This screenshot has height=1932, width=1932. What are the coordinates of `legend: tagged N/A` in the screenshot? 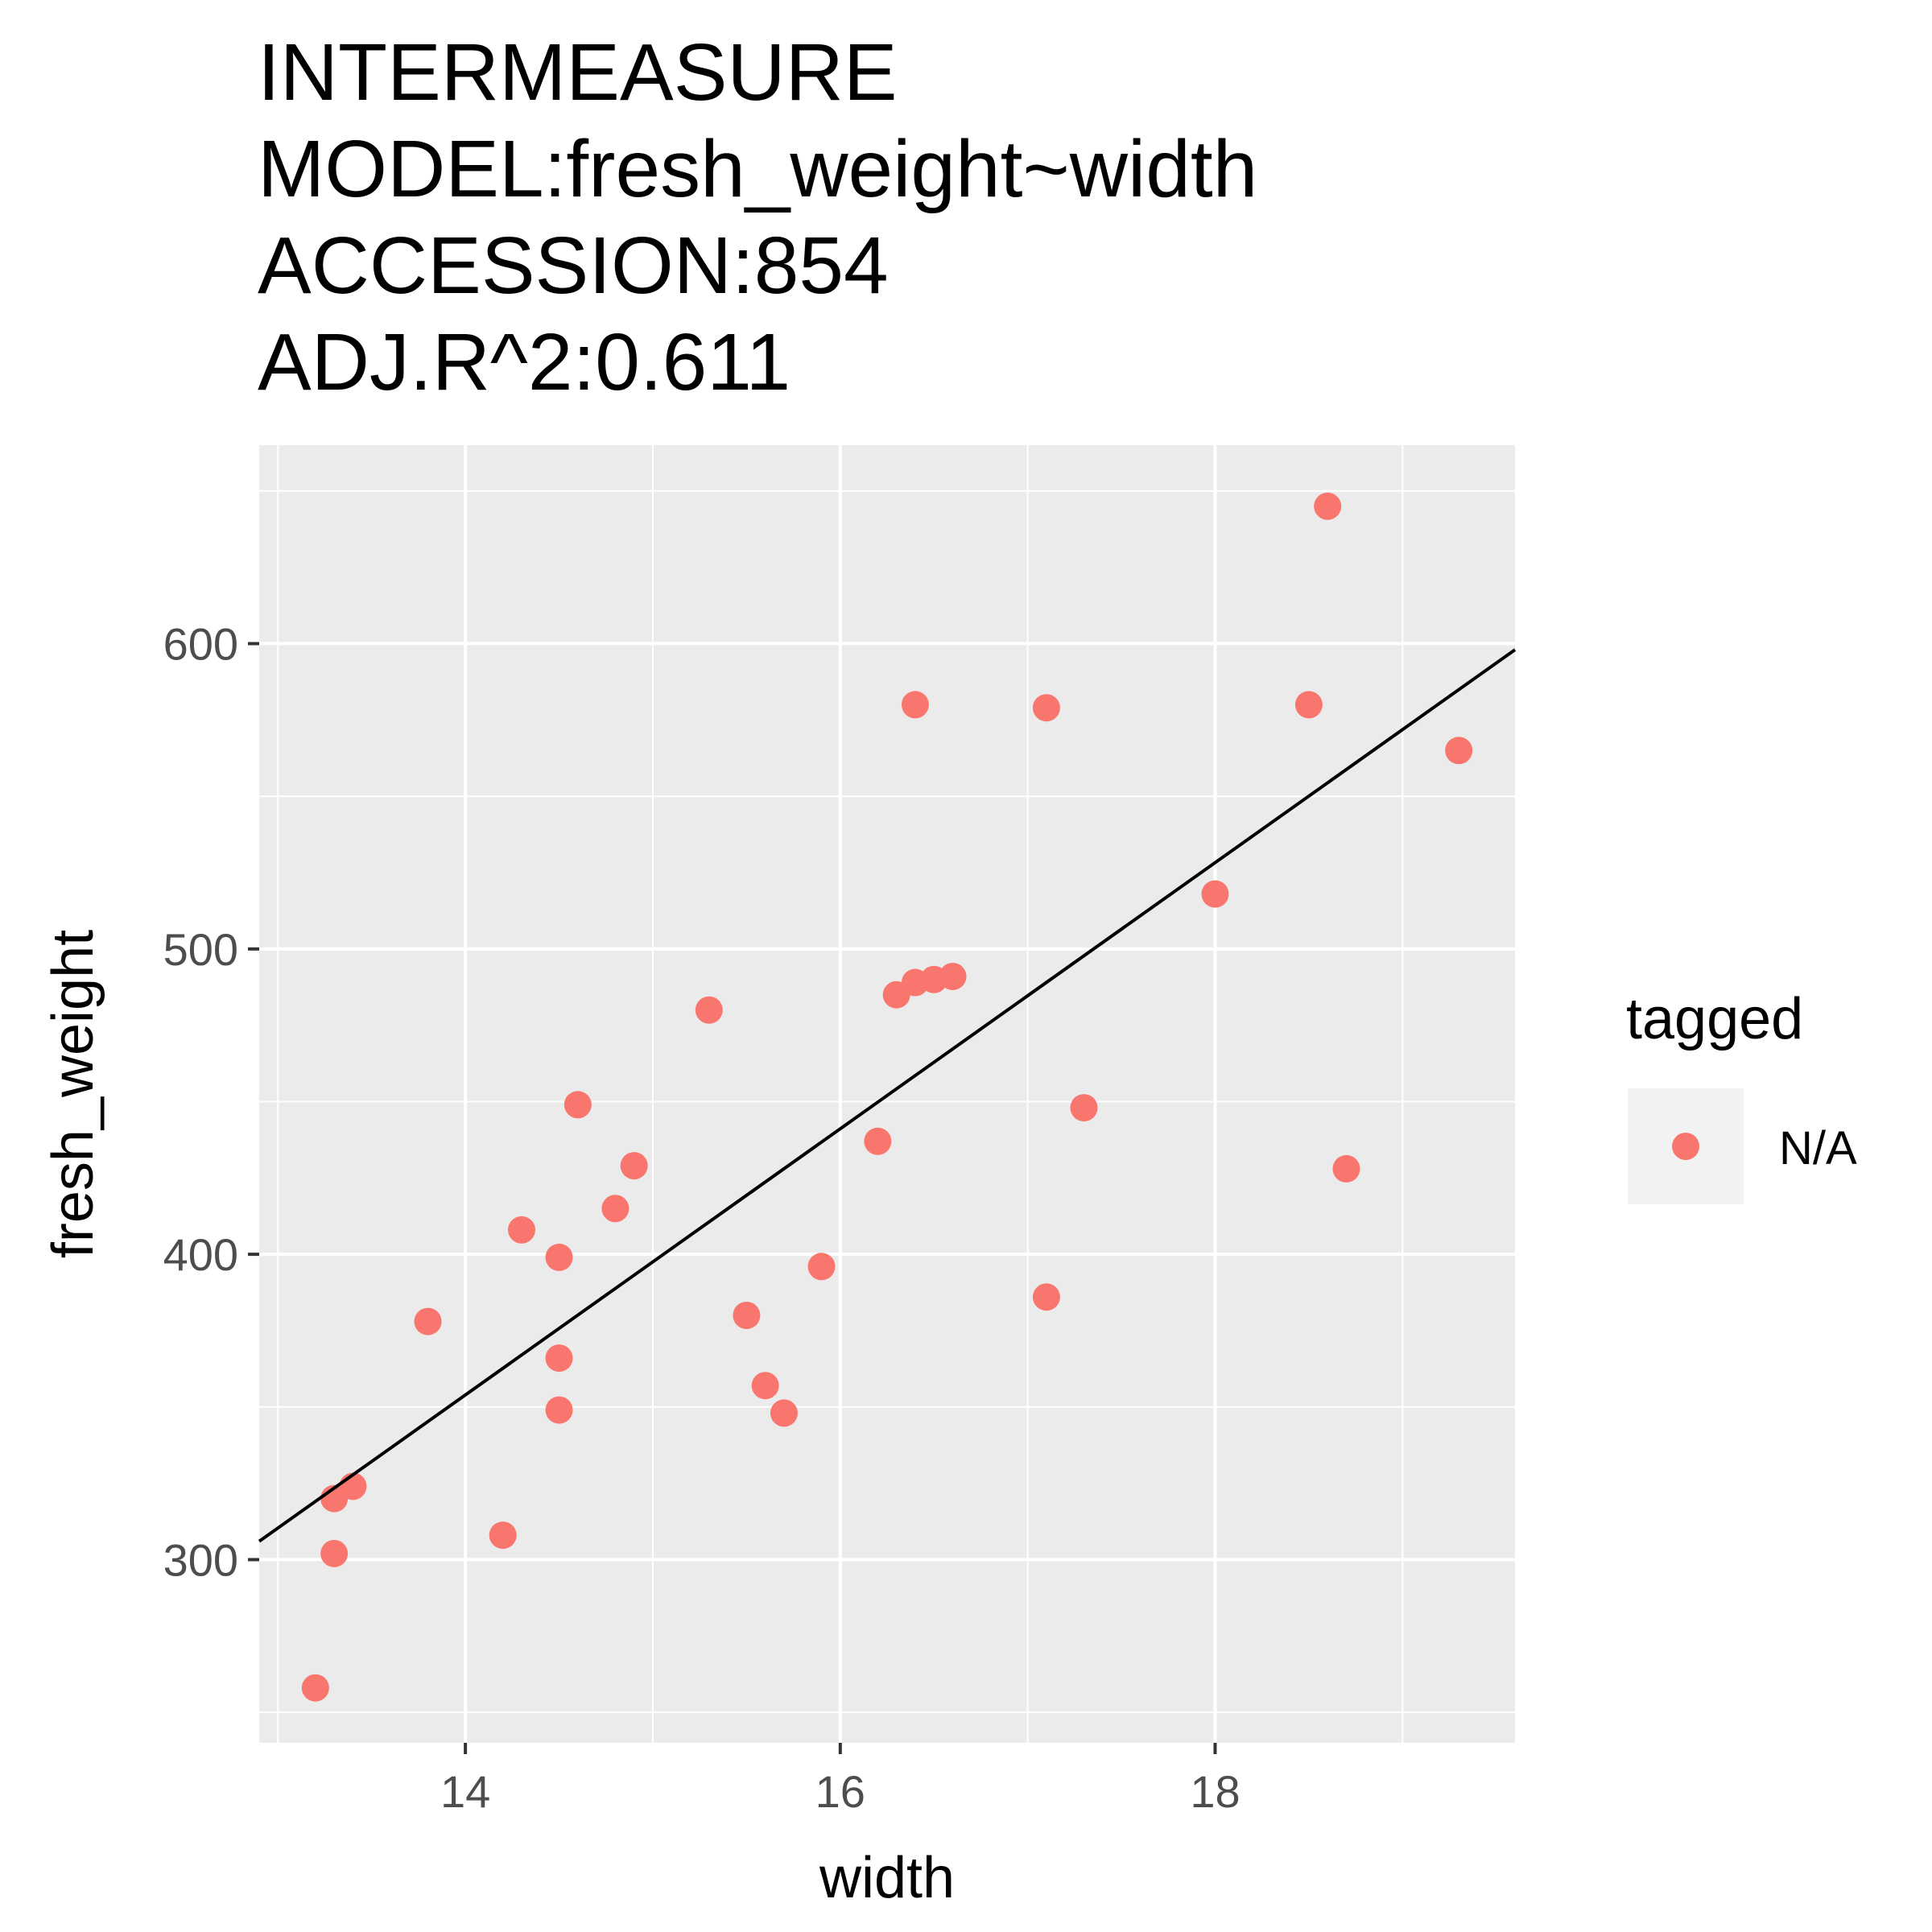 It's located at (1741, 1095).